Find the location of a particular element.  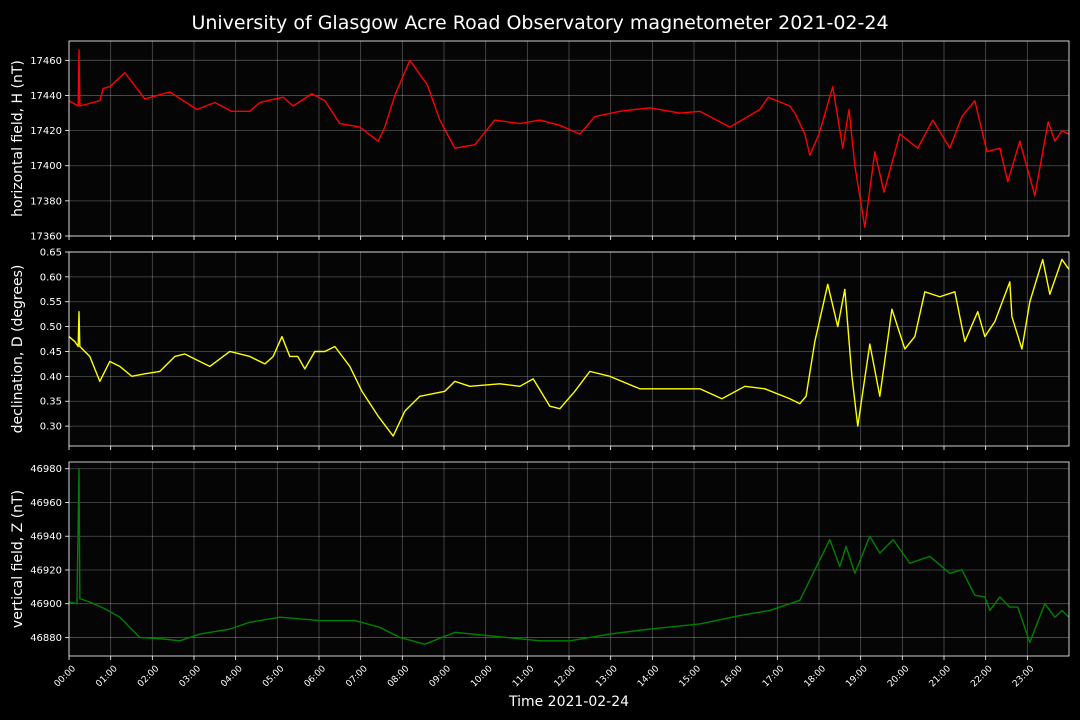

y-tick-label: 17420 is located at coordinates (46, 131).